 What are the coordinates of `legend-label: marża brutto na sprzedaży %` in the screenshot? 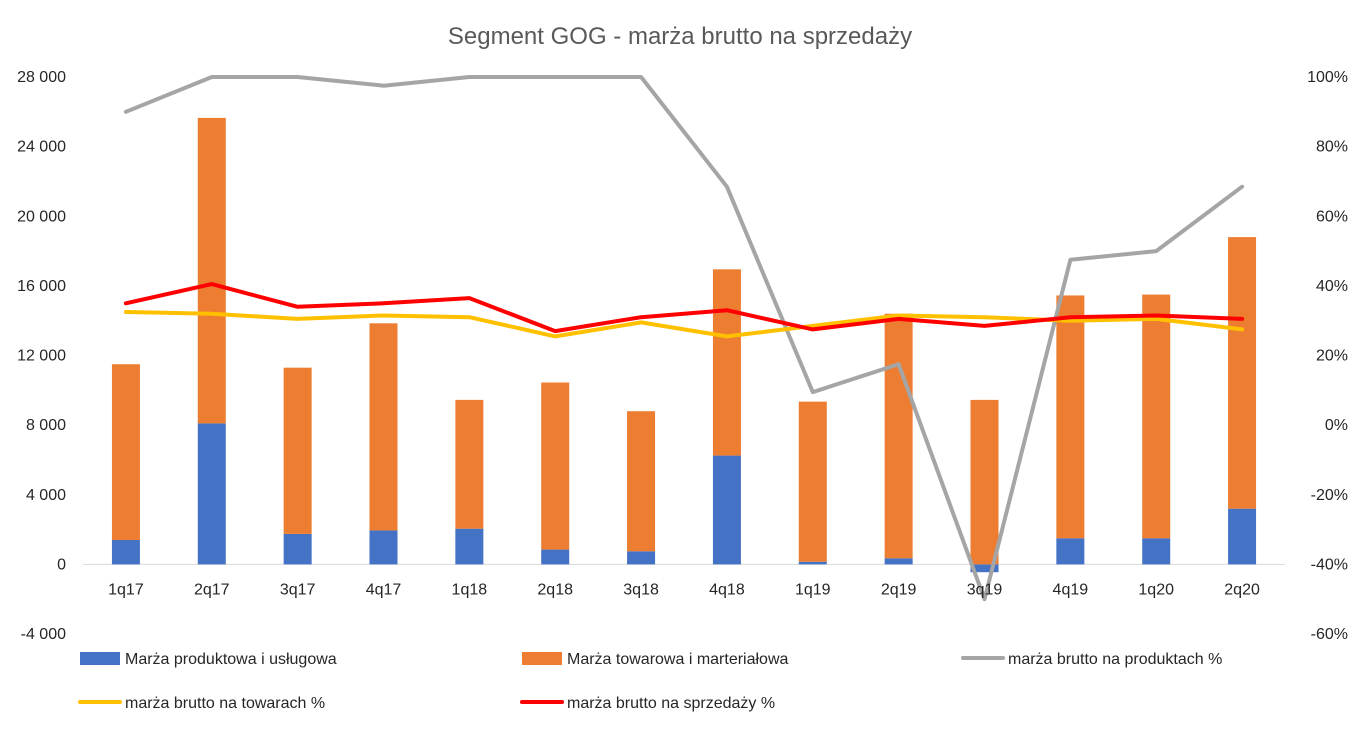 It's located at (671, 703).